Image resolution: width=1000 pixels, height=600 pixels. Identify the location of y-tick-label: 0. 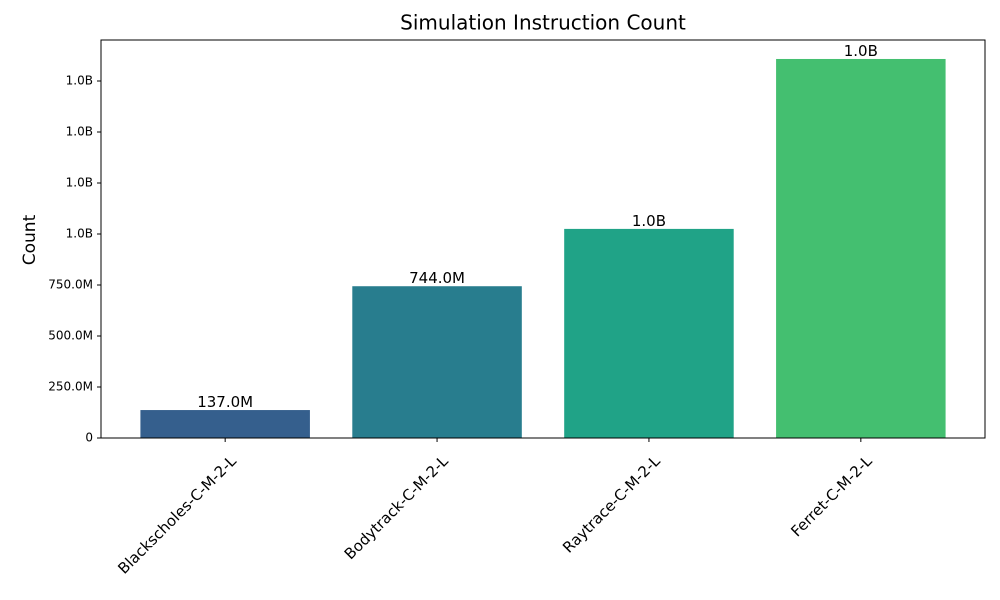
(89, 438).